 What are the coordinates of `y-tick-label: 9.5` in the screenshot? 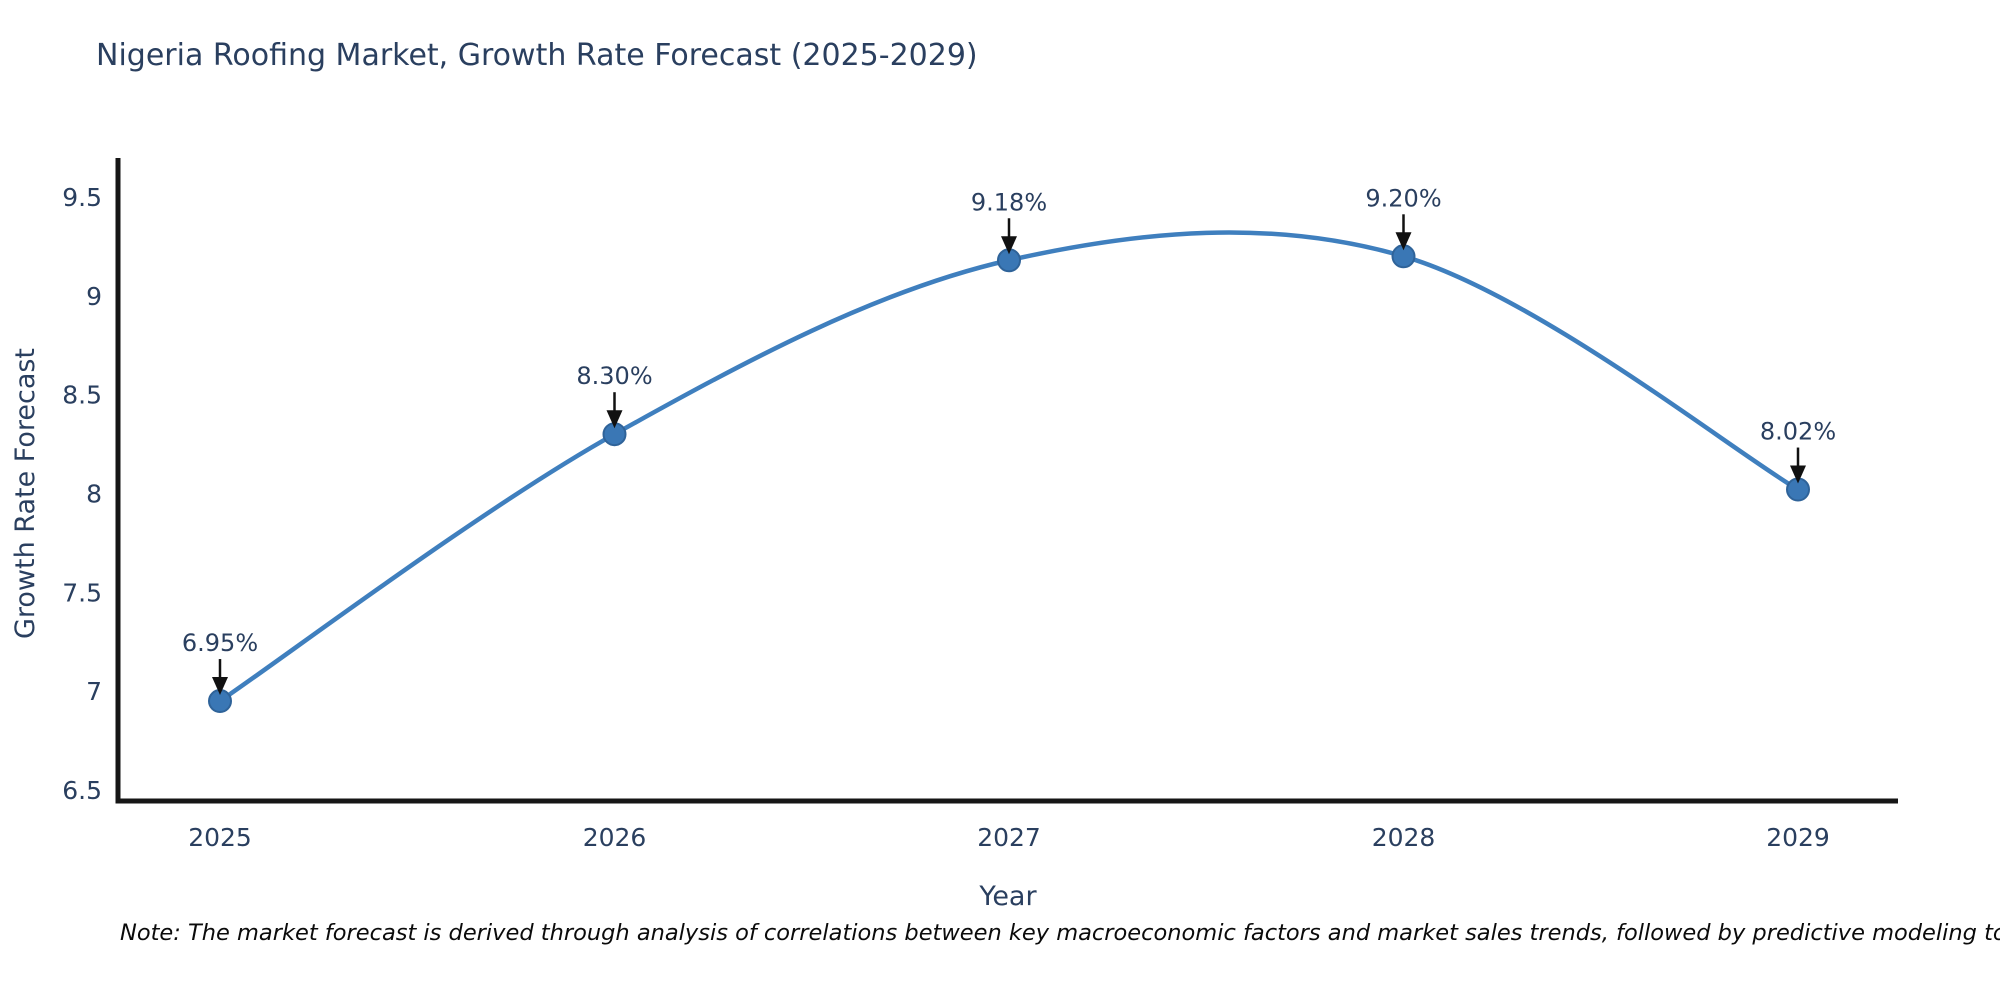 It's located at (82, 197).